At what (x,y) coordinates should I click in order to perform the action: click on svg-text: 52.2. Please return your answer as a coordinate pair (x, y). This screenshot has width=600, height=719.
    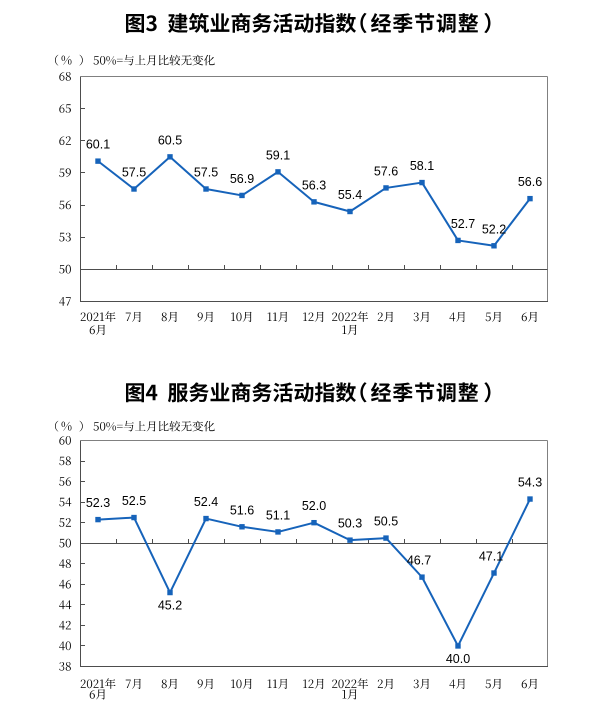
    Looking at the image, I should click on (494, 229).